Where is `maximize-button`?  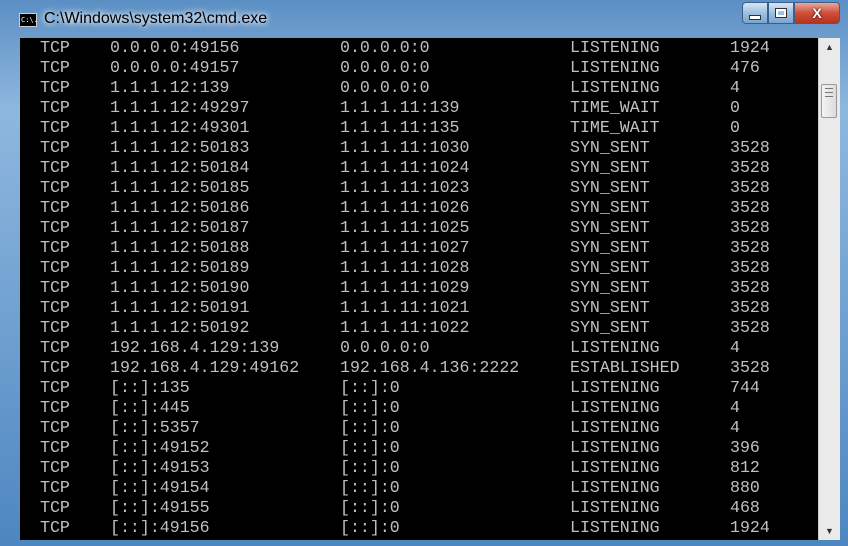 maximize-button is located at coordinates (781, 13).